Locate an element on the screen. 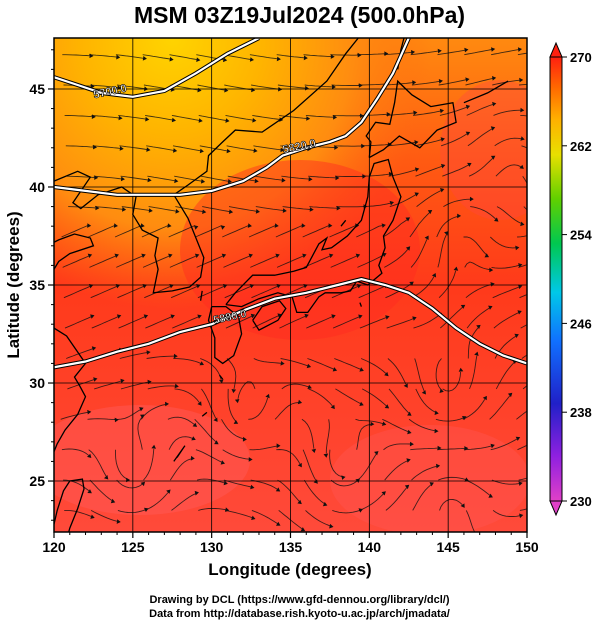 This screenshot has width=599, height=625. colorbar-tick-label: 262 is located at coordinates (581, 146).